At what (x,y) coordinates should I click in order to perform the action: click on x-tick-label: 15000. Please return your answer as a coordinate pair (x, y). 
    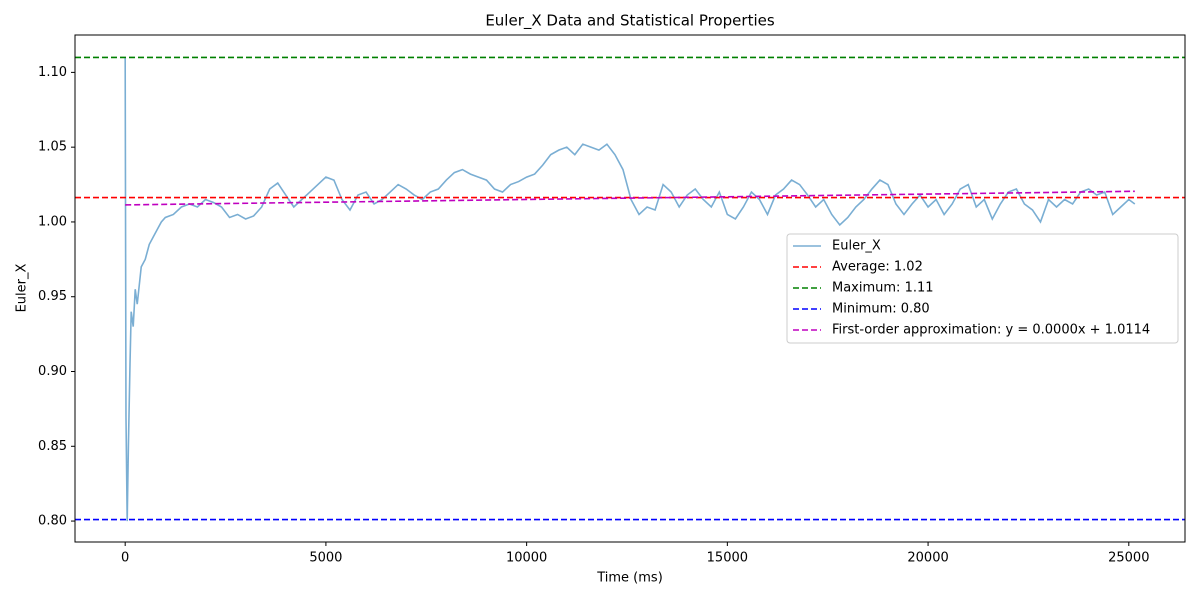
    Looking at the image, I should click on (727, 558).